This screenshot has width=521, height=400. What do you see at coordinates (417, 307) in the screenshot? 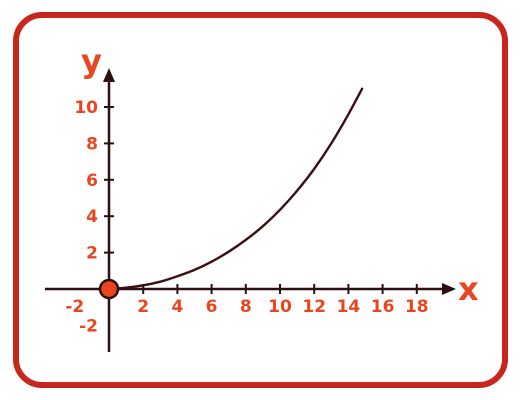
I see `x-tick-label: 18` at bounding box center [417, 307].